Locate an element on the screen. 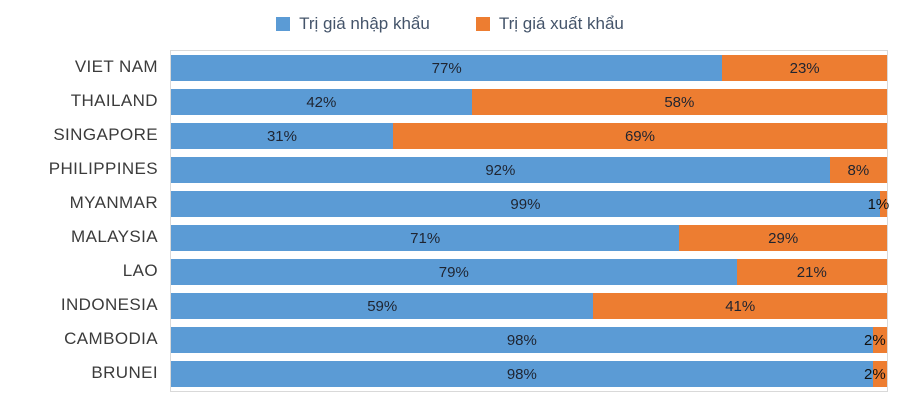 The width and height of the screenshot is (900, 412). bar-segment-export: 41% is located at coordinates (740, 306).